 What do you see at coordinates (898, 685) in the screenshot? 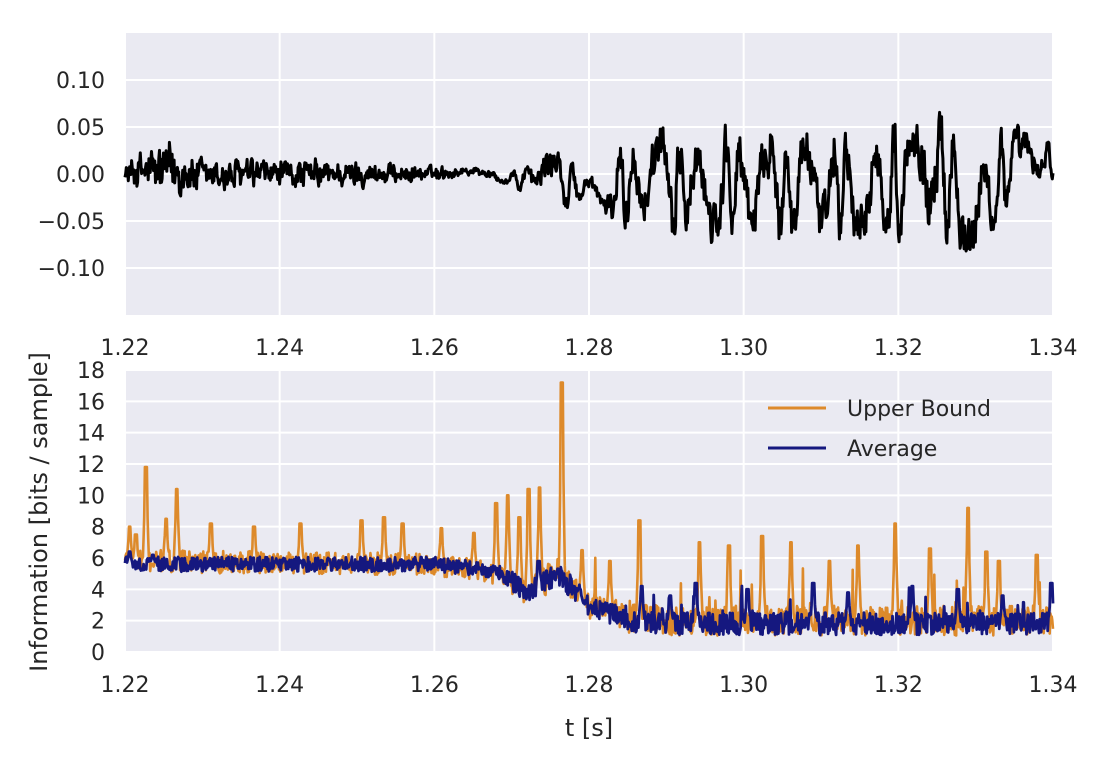
I see `bot-x-tick-label: 1.32` at bounding box center [898, 685].